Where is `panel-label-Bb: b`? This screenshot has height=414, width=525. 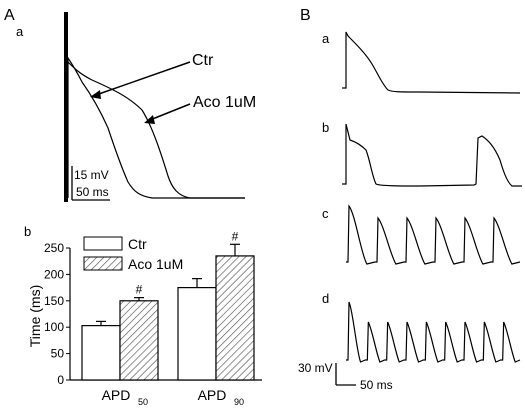
panel-label-Bb: b is located at coordinates (325, 127).